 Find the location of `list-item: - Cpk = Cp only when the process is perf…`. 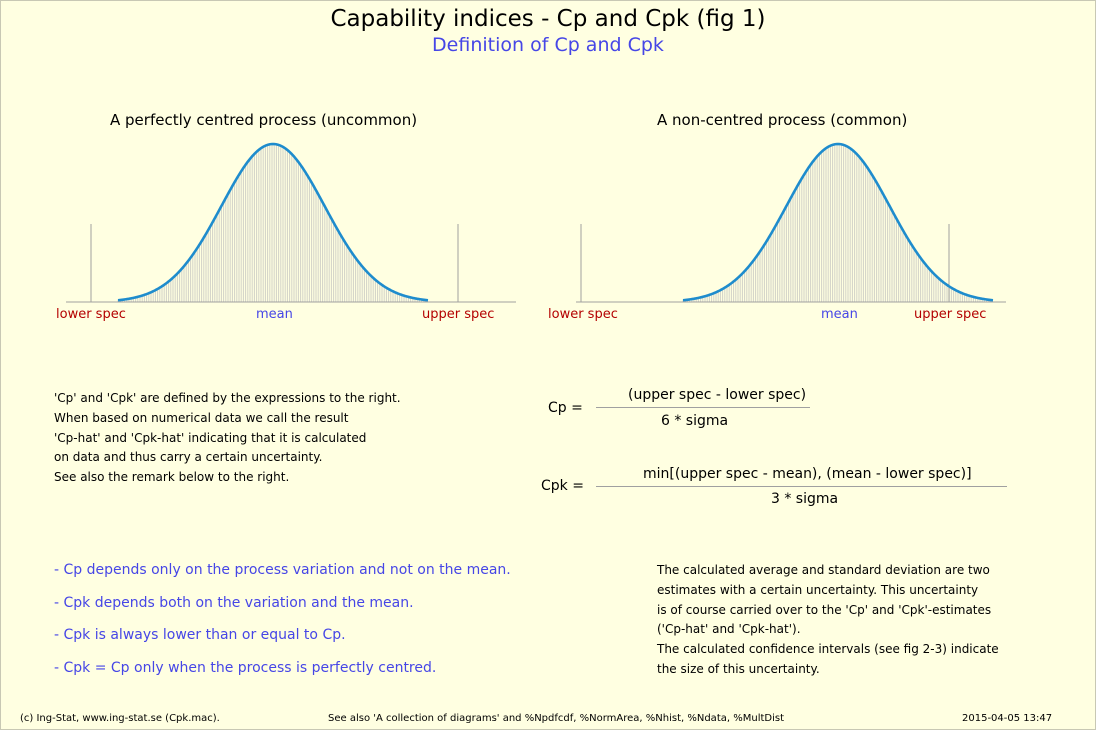

list-item: - Cpk = Cp only when the process is perf… is located at coordinates (245, 667).